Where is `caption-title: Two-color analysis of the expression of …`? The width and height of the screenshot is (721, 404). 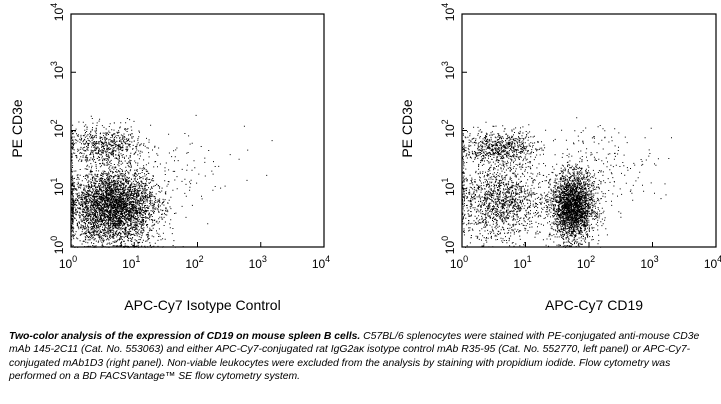 caption-title: Two-color analysis of the expression of … is located at coordinates (185, 336).